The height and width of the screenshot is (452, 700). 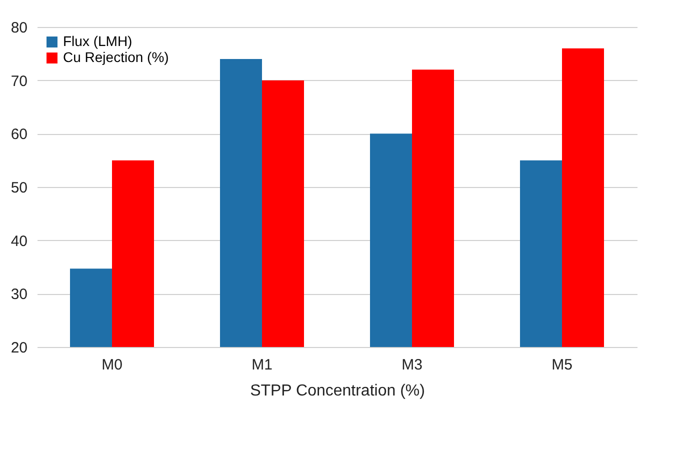 What do you see at coordinates (19, 135) in the screenshot?
I see `y-tick-label: 60` at bounding box center [19, 135].